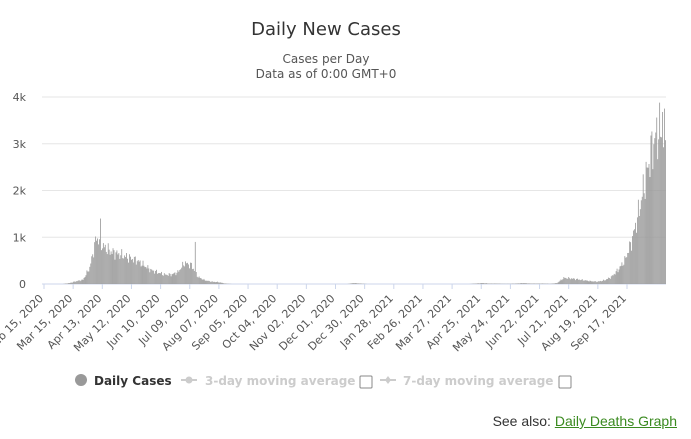 The width and height of the screenshot is (691, 439). What do you see at coordinates (20, 237) in the screenshot?
I see `y-tick-label: 1k` at bounding box center [20, 237].